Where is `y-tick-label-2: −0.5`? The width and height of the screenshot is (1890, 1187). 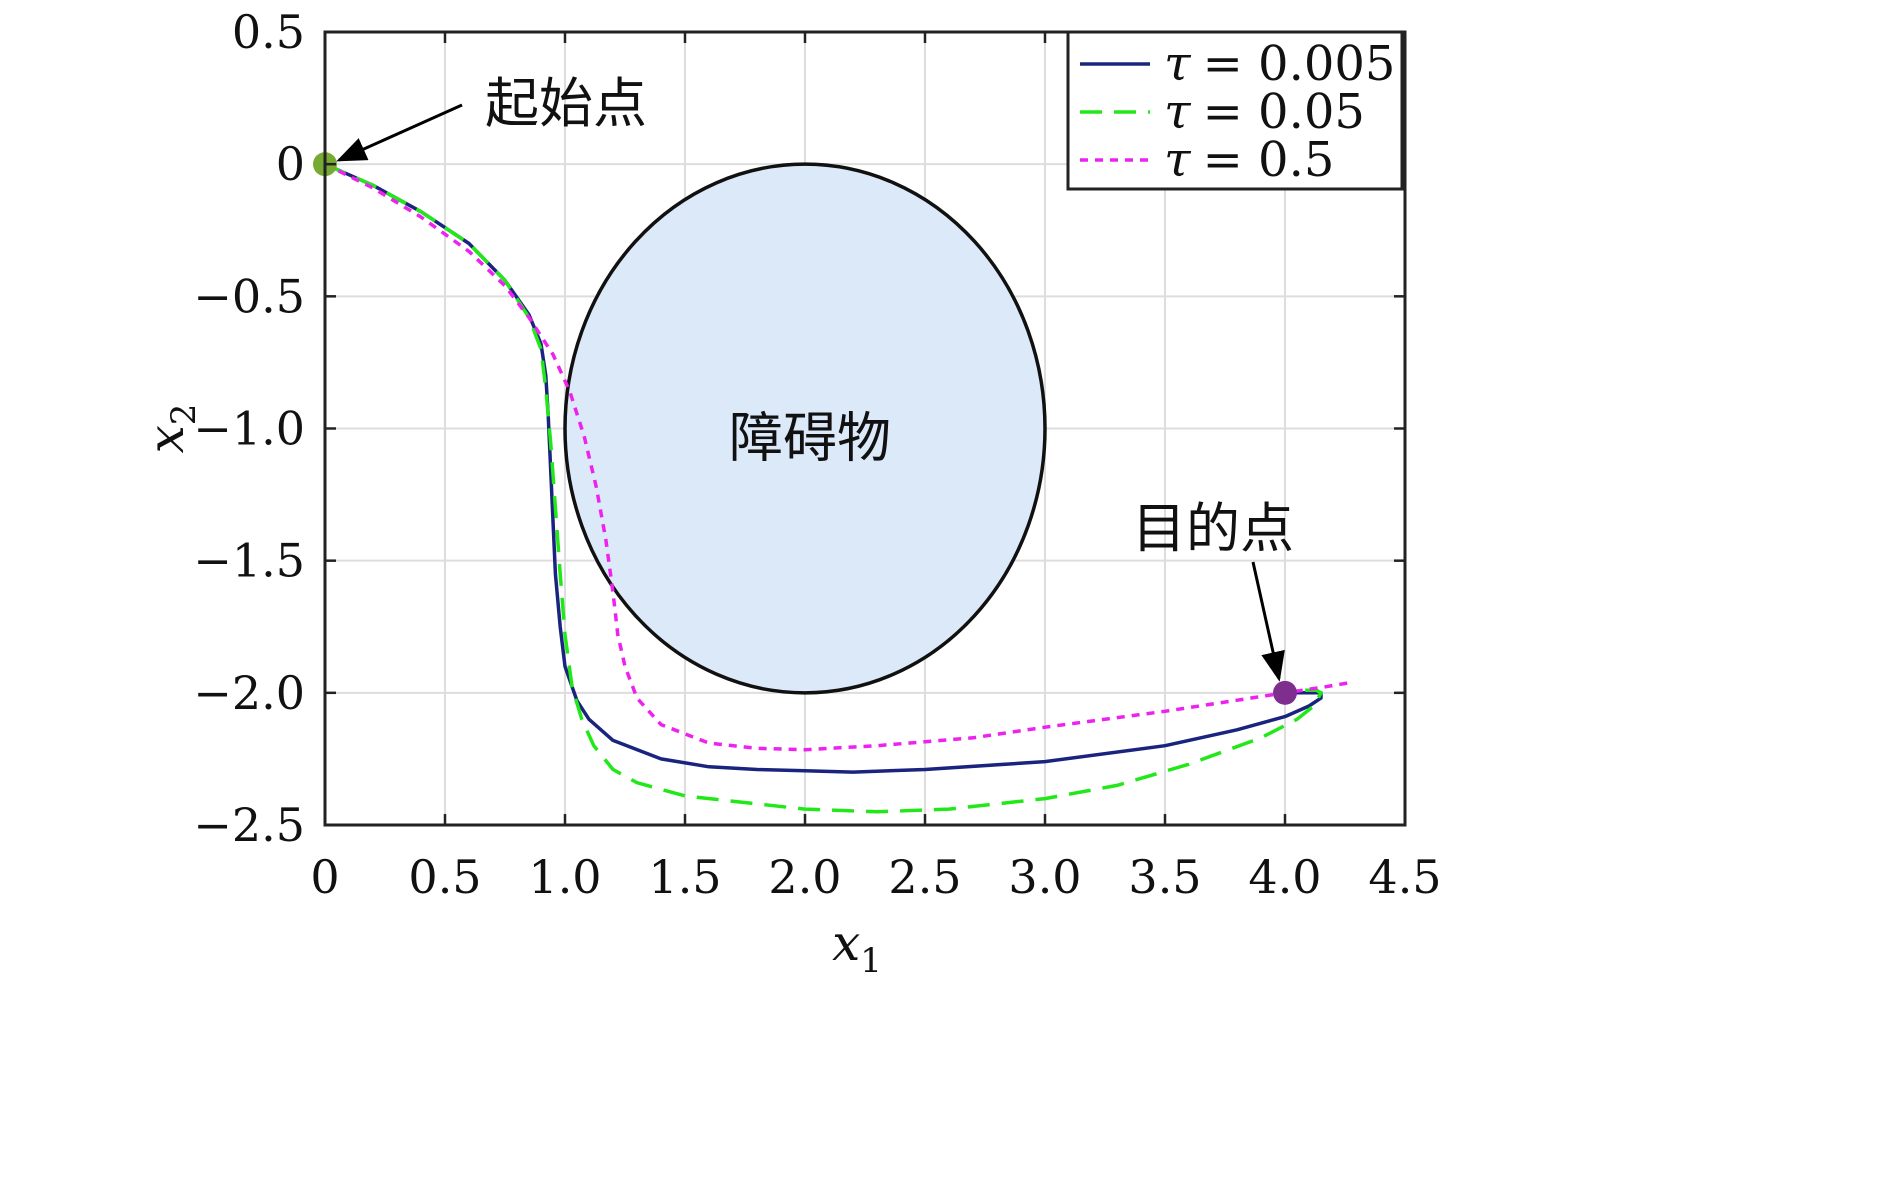 y-tick-label-2: −0.5 is located at coordinates (249, 296).